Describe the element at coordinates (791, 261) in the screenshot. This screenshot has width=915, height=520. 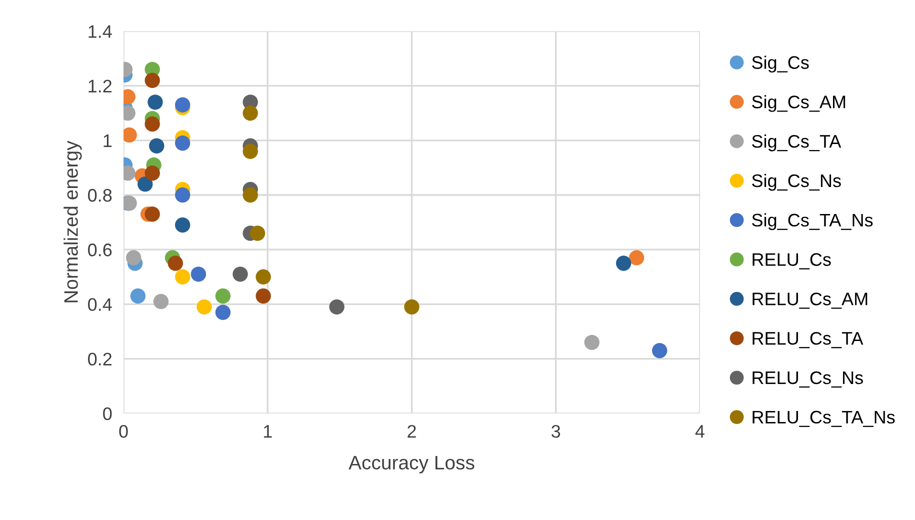
I see `legend-label: RELU_Cs` at that location.